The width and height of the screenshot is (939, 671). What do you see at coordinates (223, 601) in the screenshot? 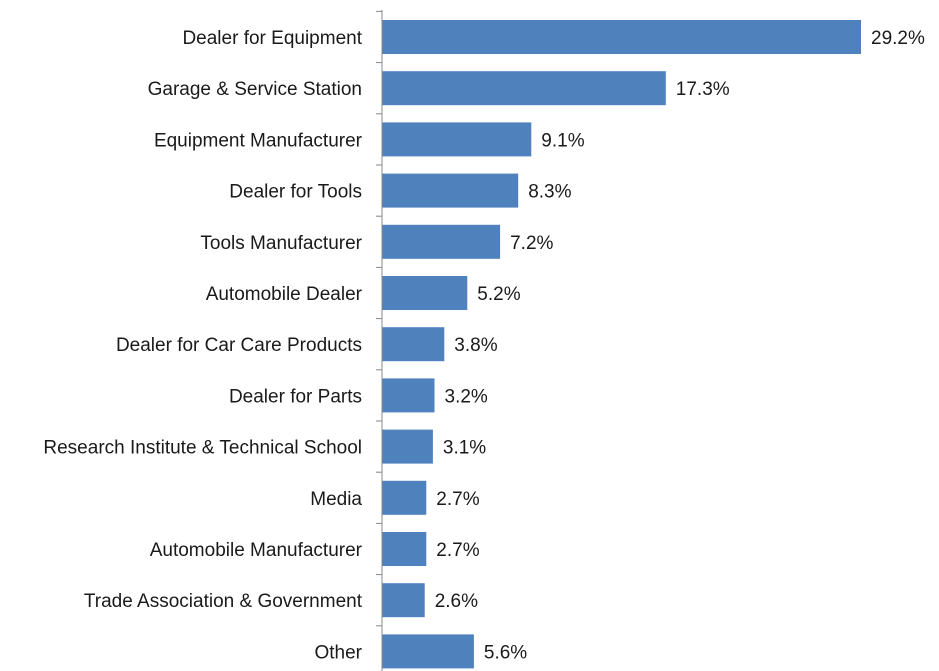
I see `category-label: Trade Association & Government` at bounding box center [223, 601].